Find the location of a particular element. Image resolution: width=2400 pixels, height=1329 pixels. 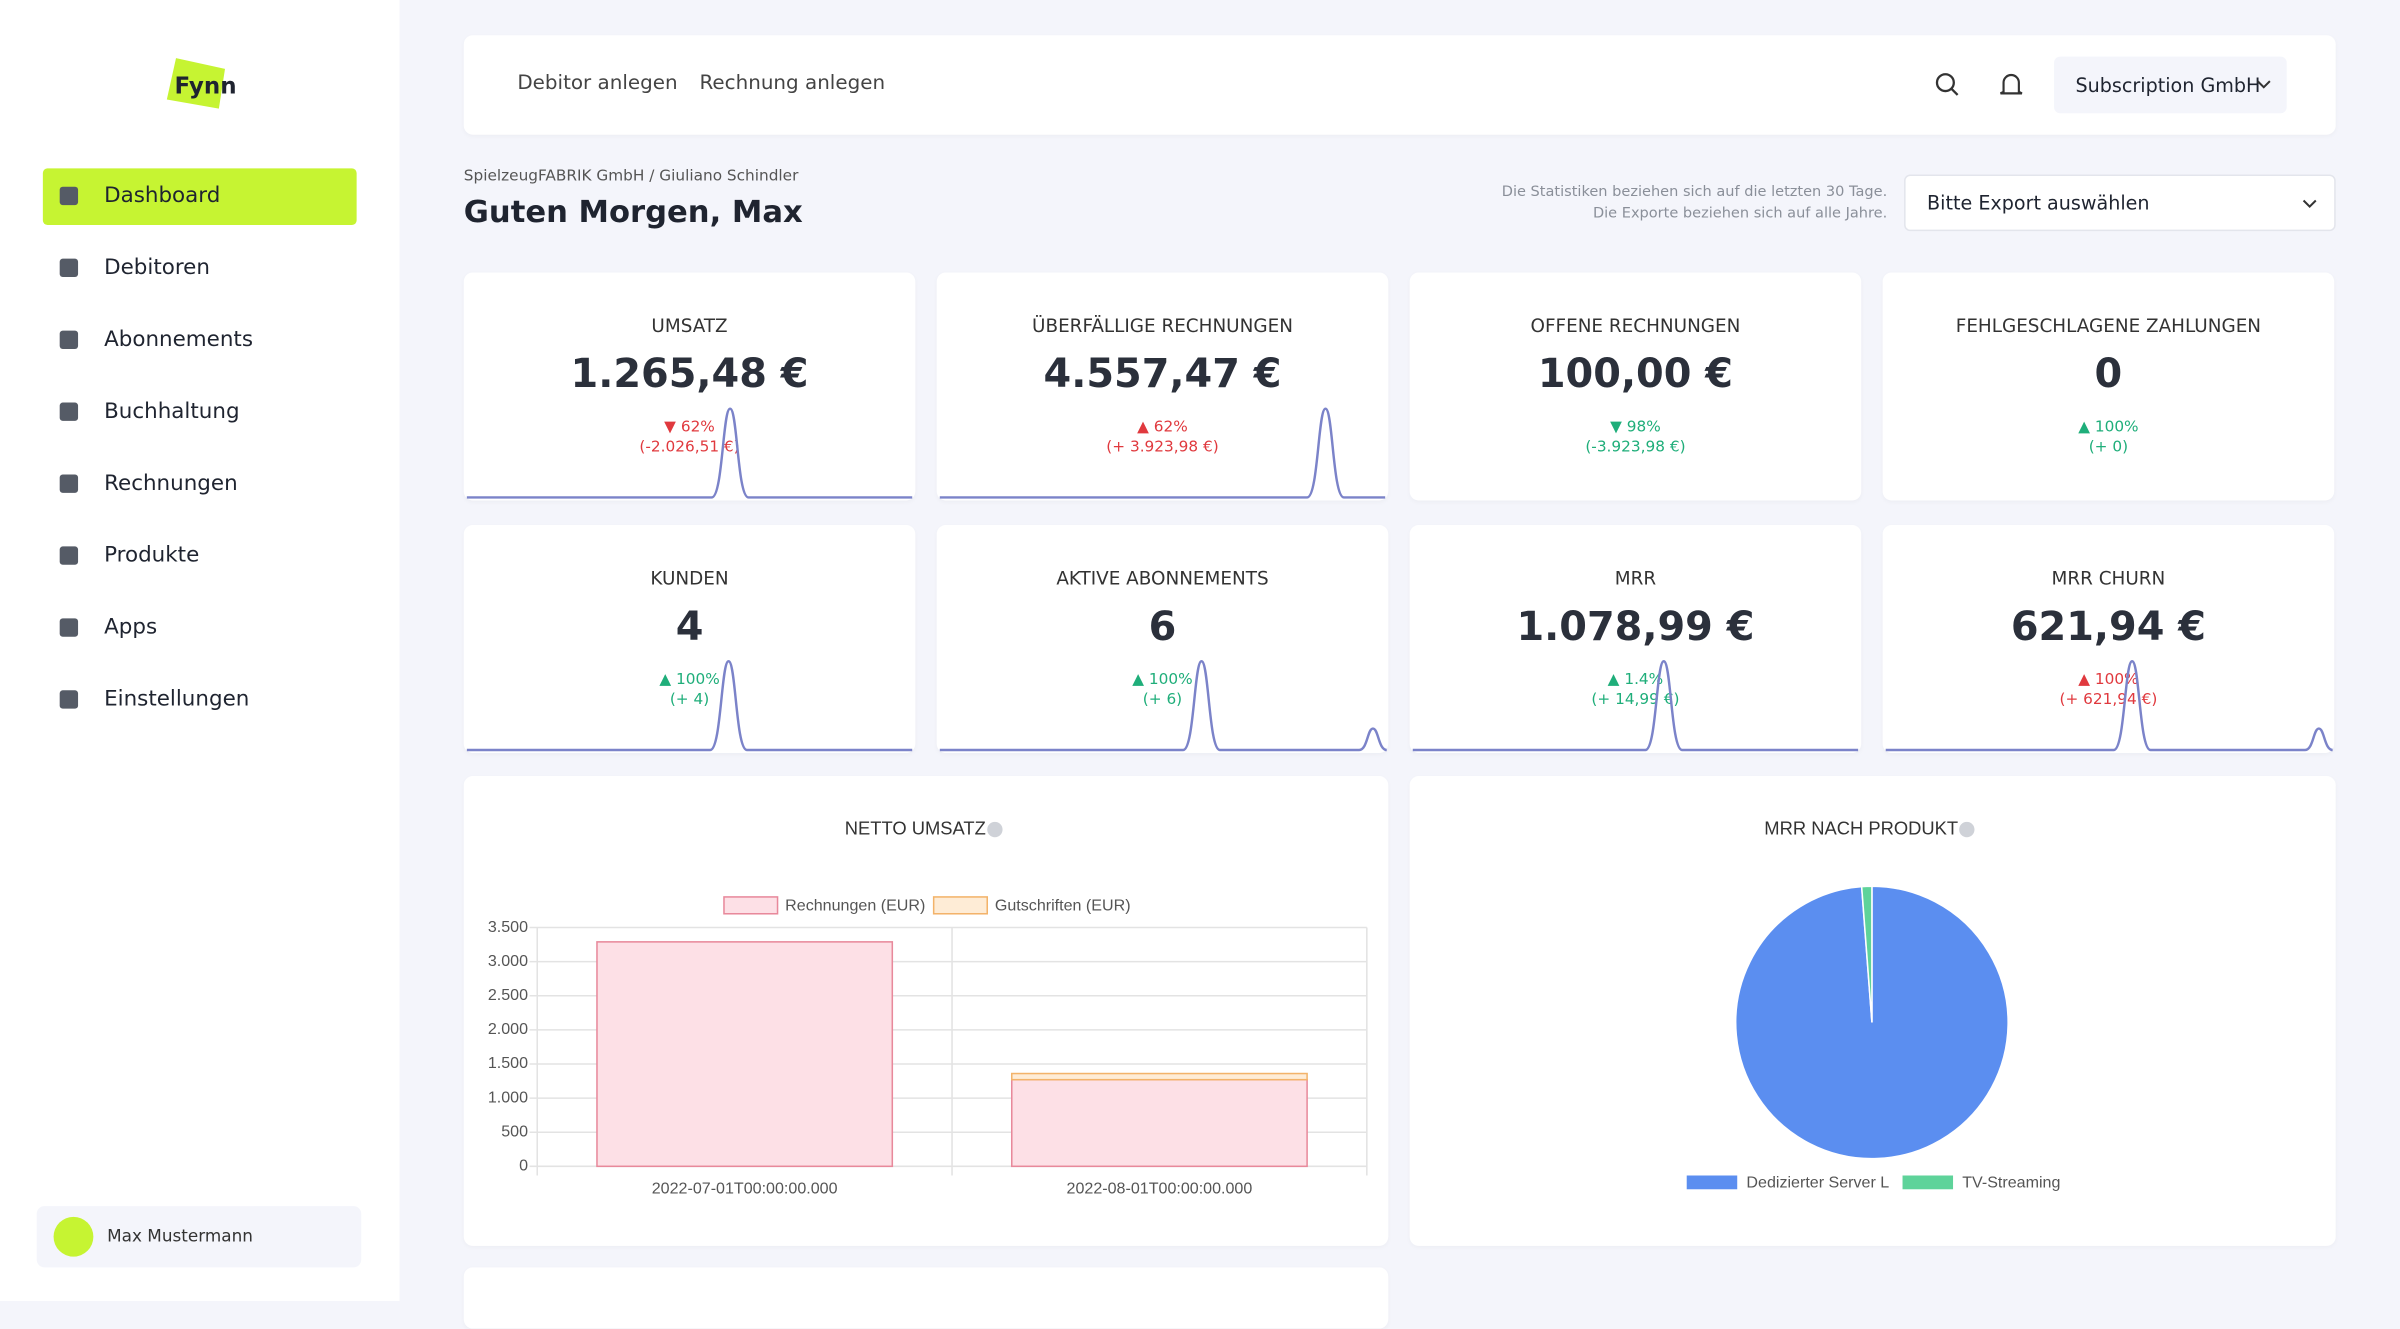

export-select: Bitte Export auswählen is located at coordinates (2120, 203).